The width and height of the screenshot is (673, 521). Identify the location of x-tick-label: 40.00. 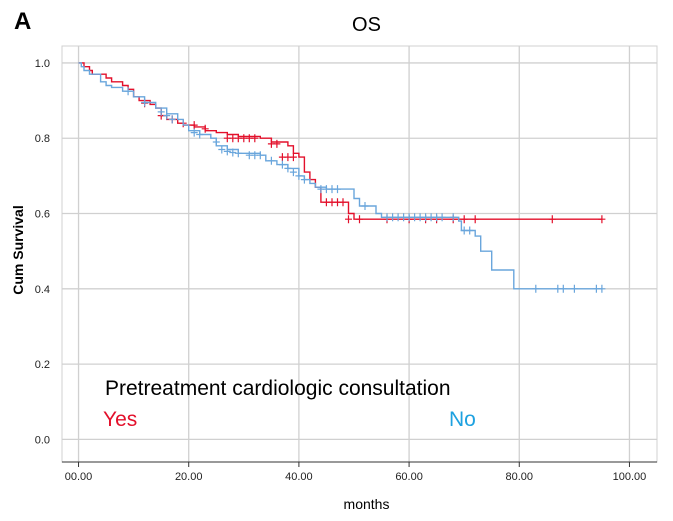
(299, 477).